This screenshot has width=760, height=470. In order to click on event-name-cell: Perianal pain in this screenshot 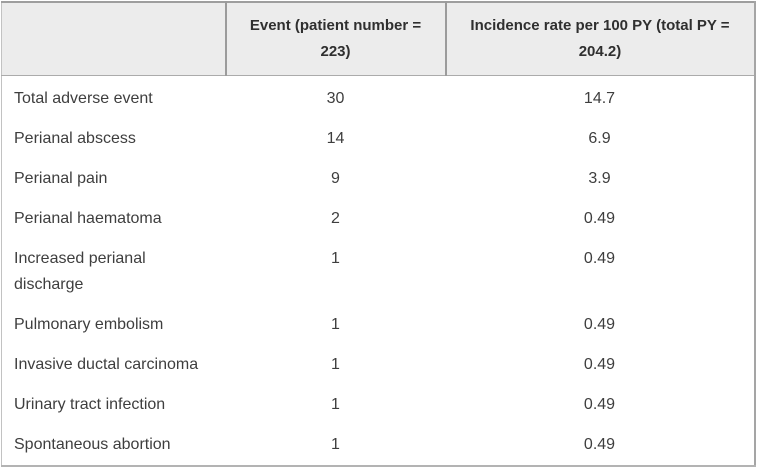, I will do `click(113, 179)`.